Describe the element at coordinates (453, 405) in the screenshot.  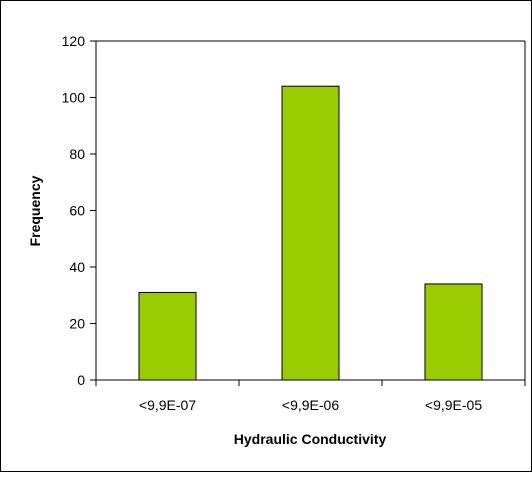
I see `x-tick-label: <9,9E-05` at that location.